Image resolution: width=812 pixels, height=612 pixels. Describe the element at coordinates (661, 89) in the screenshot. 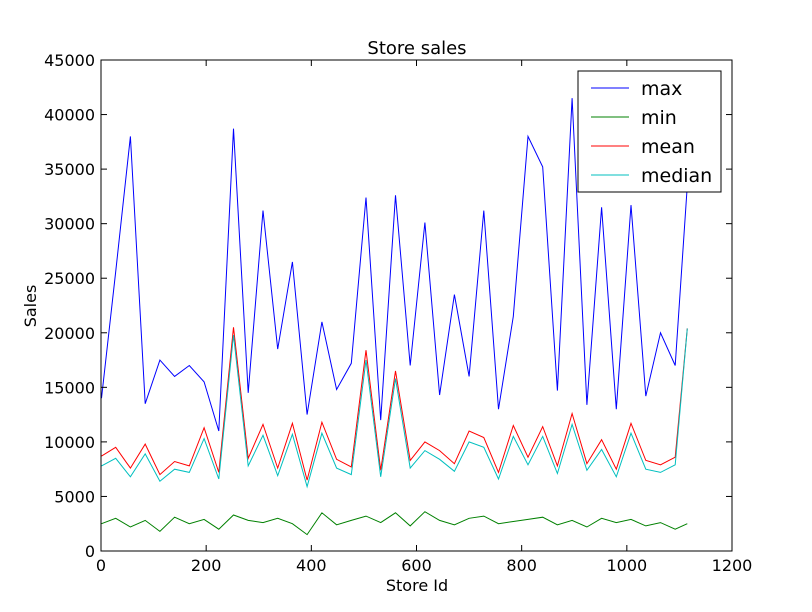

I see `legend-label-max: max` at that location.